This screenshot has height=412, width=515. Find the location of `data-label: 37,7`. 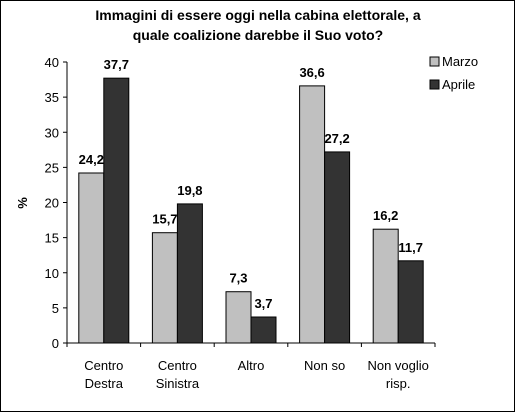

data-label: 37,7 is located at coordinates (116, 64).